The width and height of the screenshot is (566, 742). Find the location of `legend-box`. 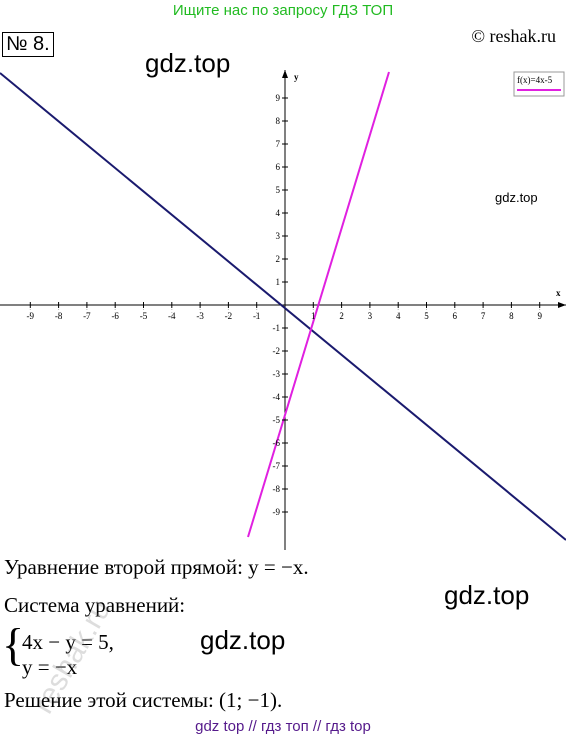

legend-box is located at coordinates (539, 84).